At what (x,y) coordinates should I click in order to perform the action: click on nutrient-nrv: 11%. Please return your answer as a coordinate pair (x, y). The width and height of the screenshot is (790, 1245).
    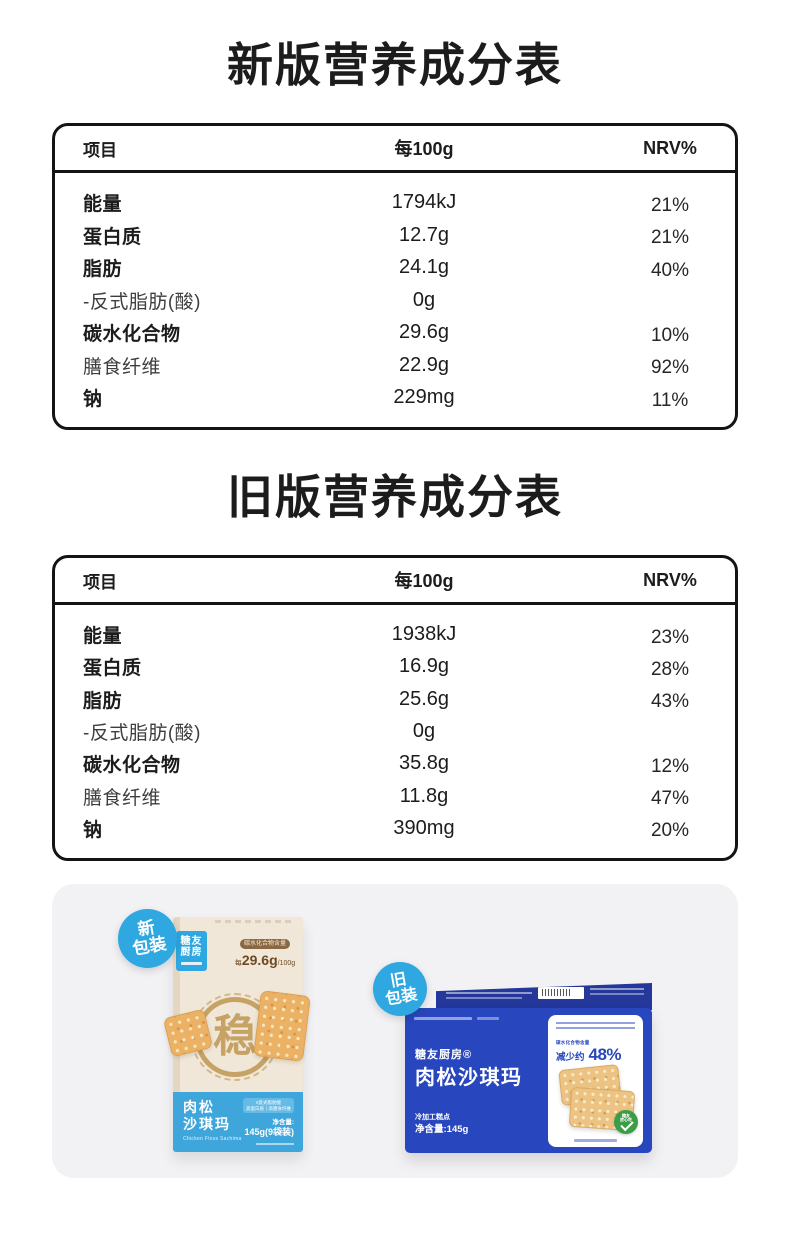
    Looking at the image, I should click on (670, 400).